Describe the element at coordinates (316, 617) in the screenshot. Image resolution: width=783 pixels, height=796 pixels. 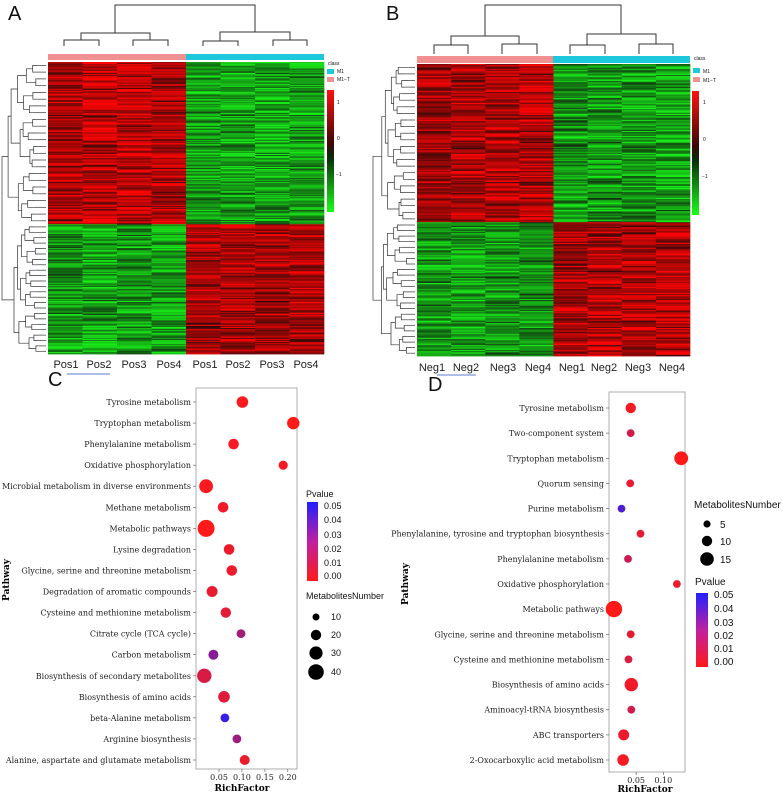
I see `size-legend-dot` at that location.